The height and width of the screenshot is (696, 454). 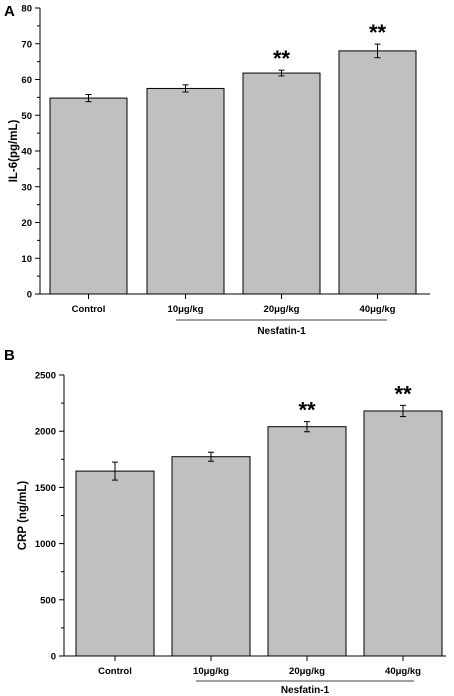 I want to click on panel-label: B, so click(x=9, y=355).